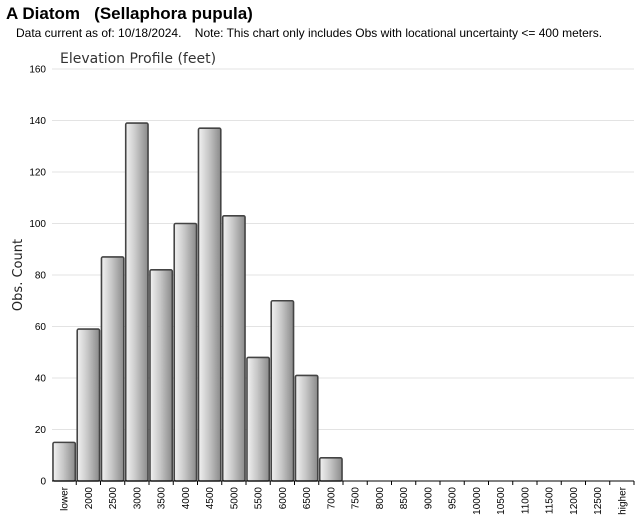 The image size is (640, 523). What do you see at coordinates (64, 461) in the screenshot?
I see `bar-lower` at bounding box center [64, 461].